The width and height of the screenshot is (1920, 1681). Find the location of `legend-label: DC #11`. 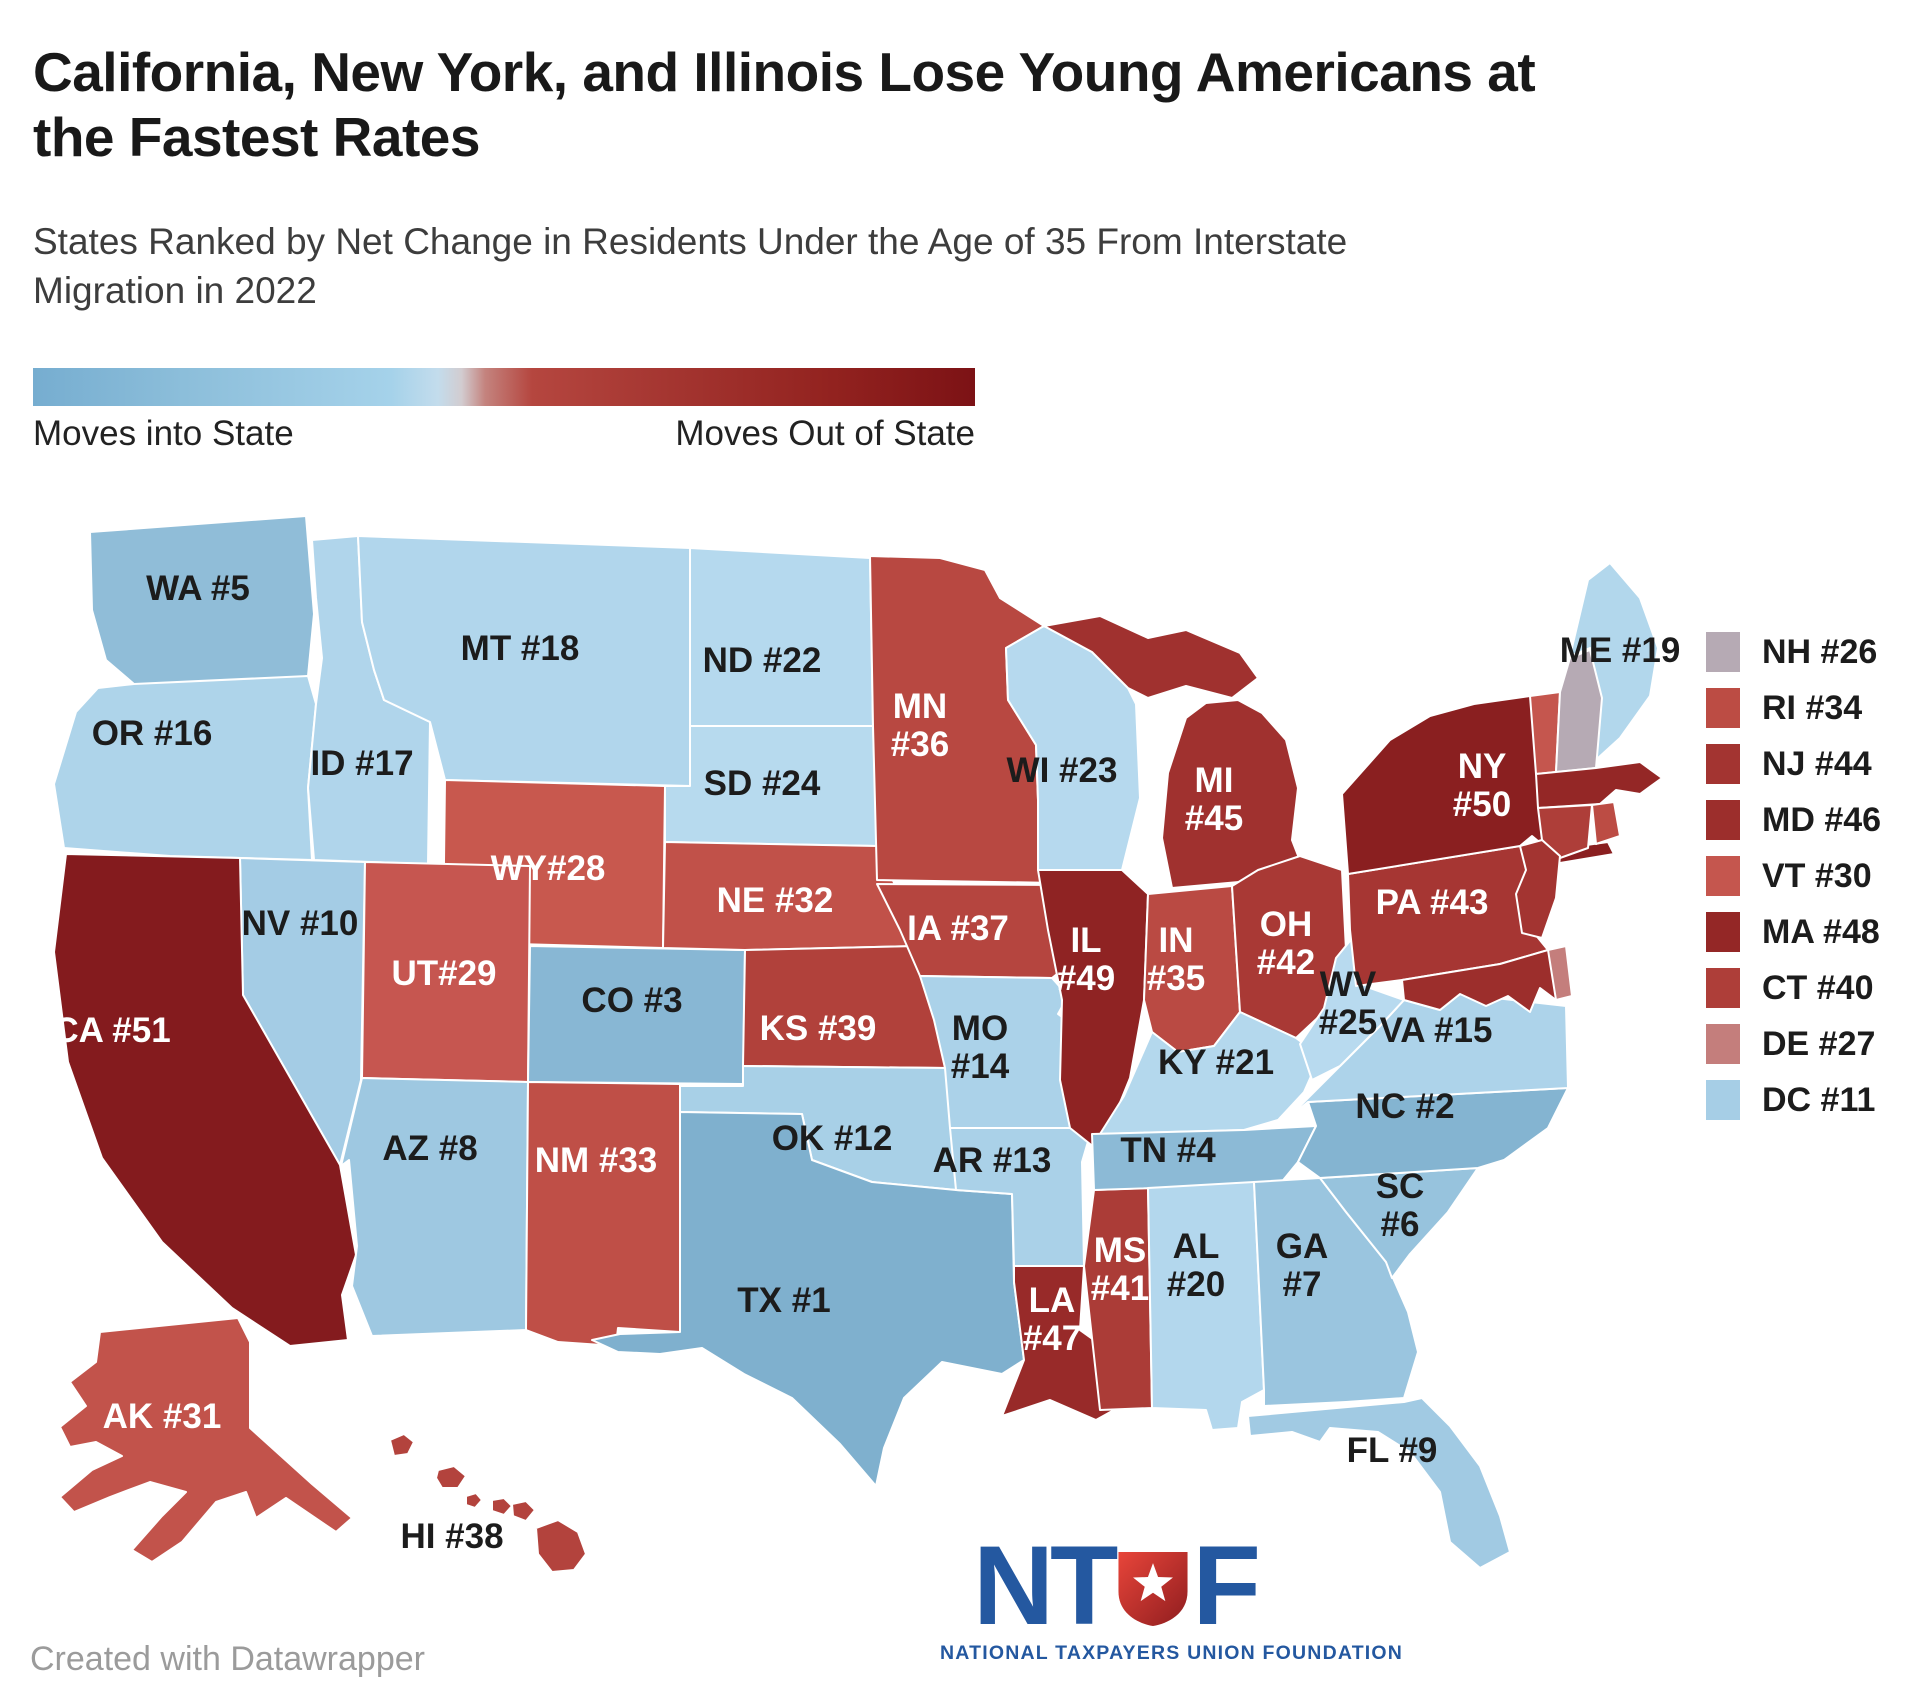

legend-label: DC #11 is located at coordinates (1819, 1099).